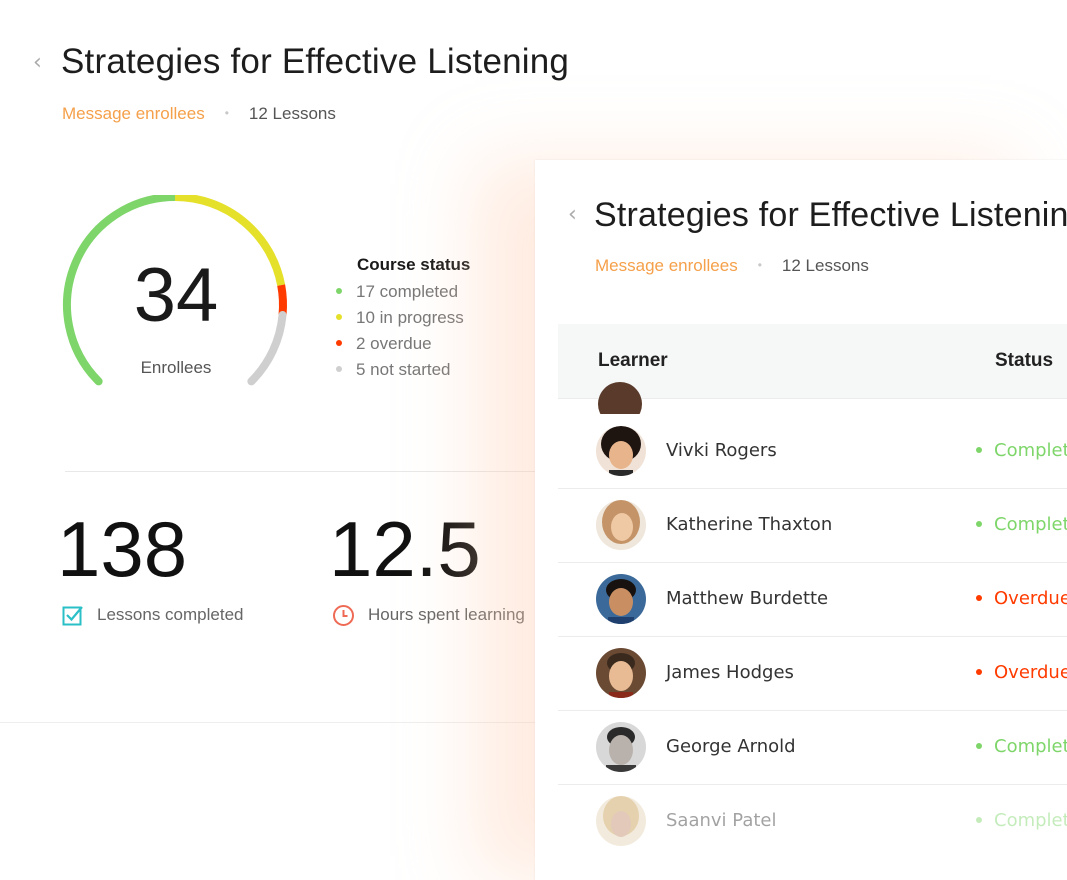 The width and height of the screenshot is (1067, 880). What do you see at coordinates (812, 821) in the screenshot?
I see `table-row: Saanvi Patel Completed` at bounding box center [812, 821].